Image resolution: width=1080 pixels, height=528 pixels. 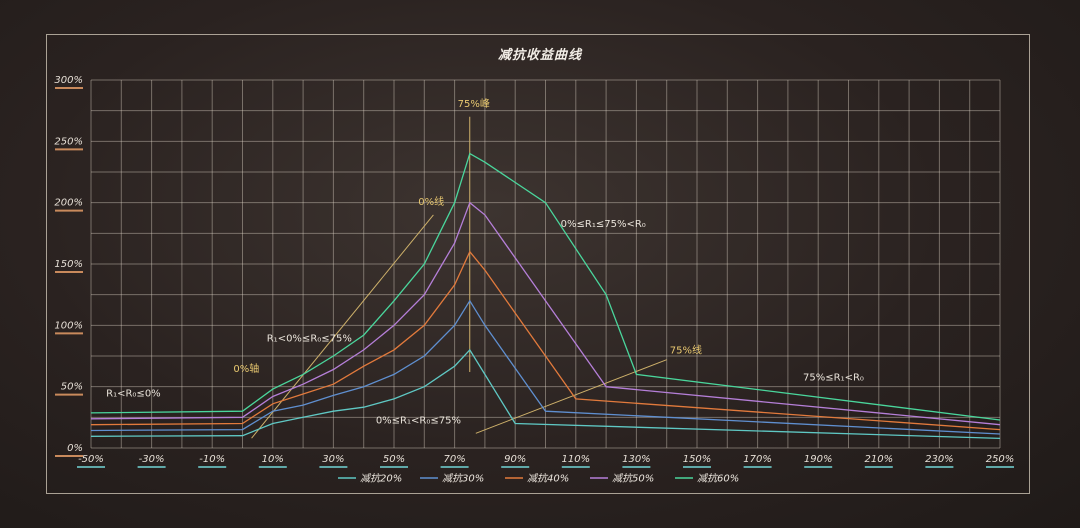 I want to click on x-tick-label: 70%, so click(x=454, y=459).